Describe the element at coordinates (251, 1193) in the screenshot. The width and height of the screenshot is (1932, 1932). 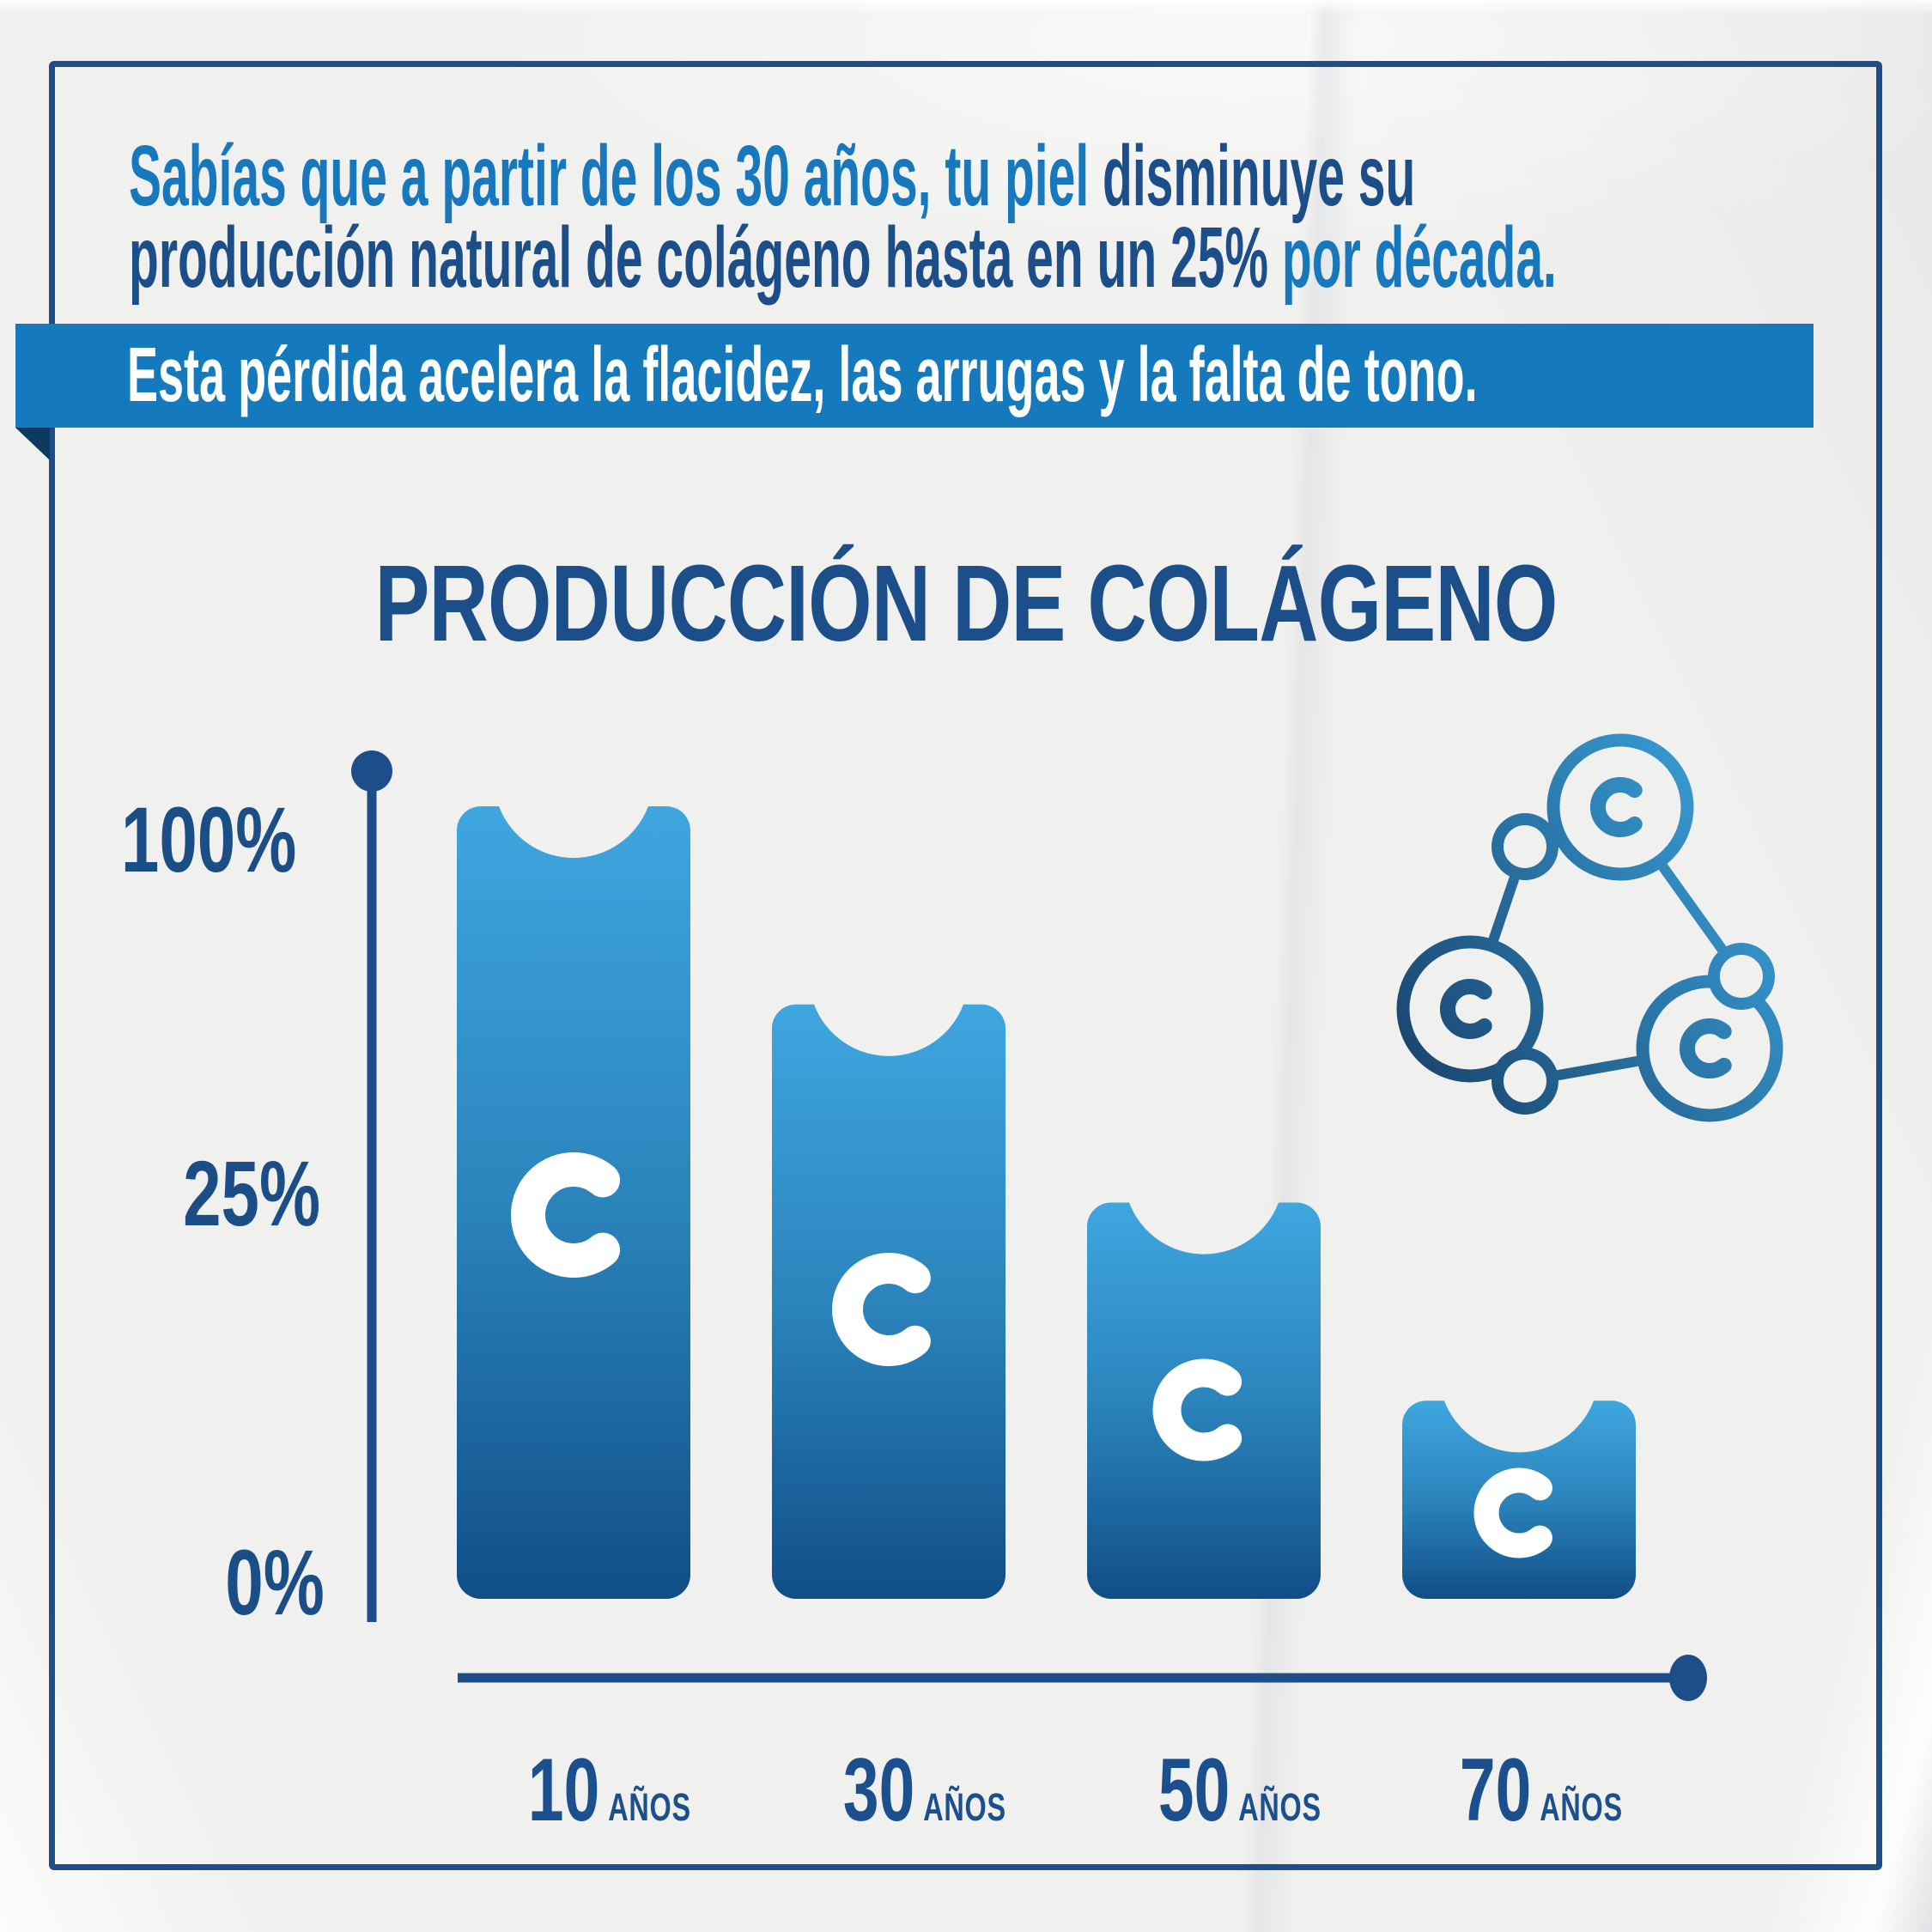
I see `y-tick-25: 25%` at that location.